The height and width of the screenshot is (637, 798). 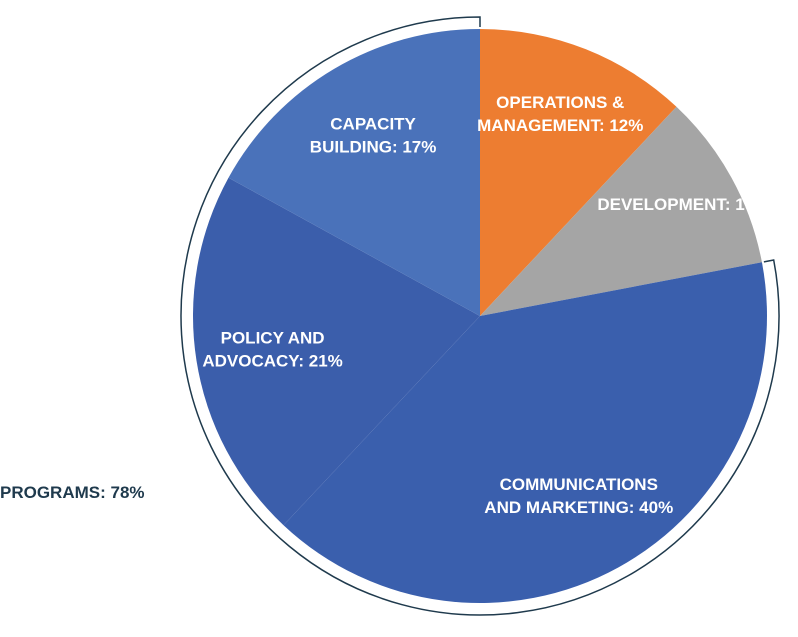 I want to click on slice-label: OPERATIONS & MANAGEMENT: 12%, so click(x=560, y=114).